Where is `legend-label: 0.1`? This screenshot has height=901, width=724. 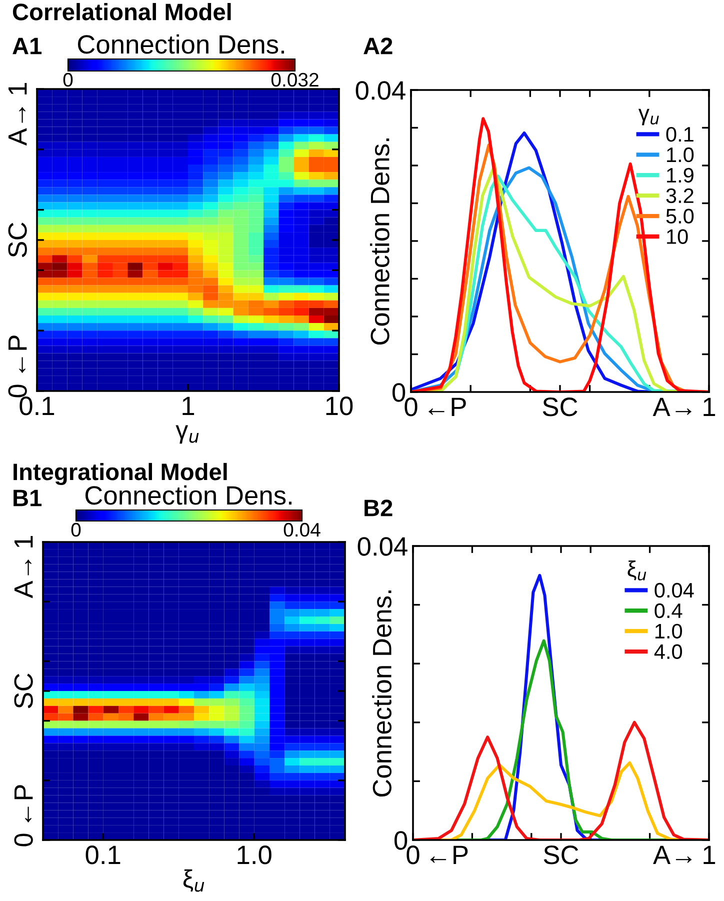 legend-label: 0.1 is located at coordinates (680, 134).